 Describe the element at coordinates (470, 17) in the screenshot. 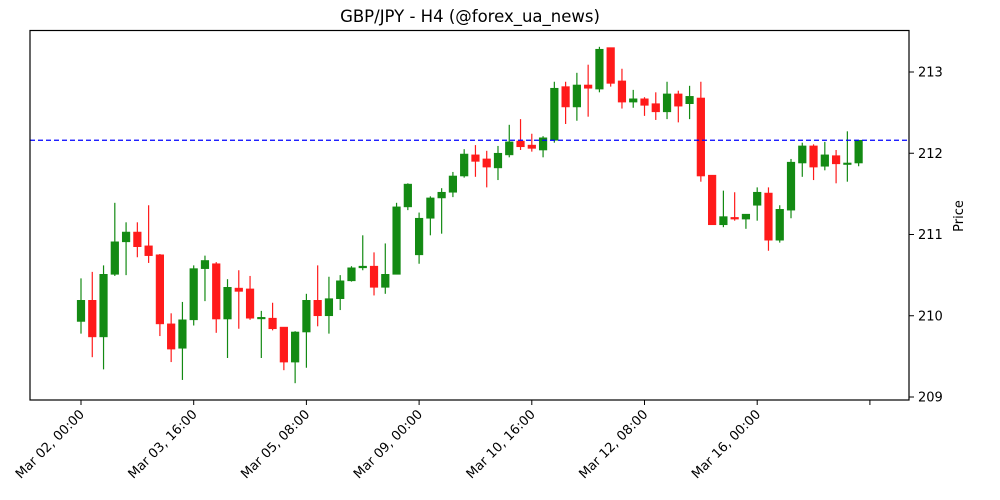

I see `chart-title: GBP/JPY - H4 (@forex_ua_news)` at that location.